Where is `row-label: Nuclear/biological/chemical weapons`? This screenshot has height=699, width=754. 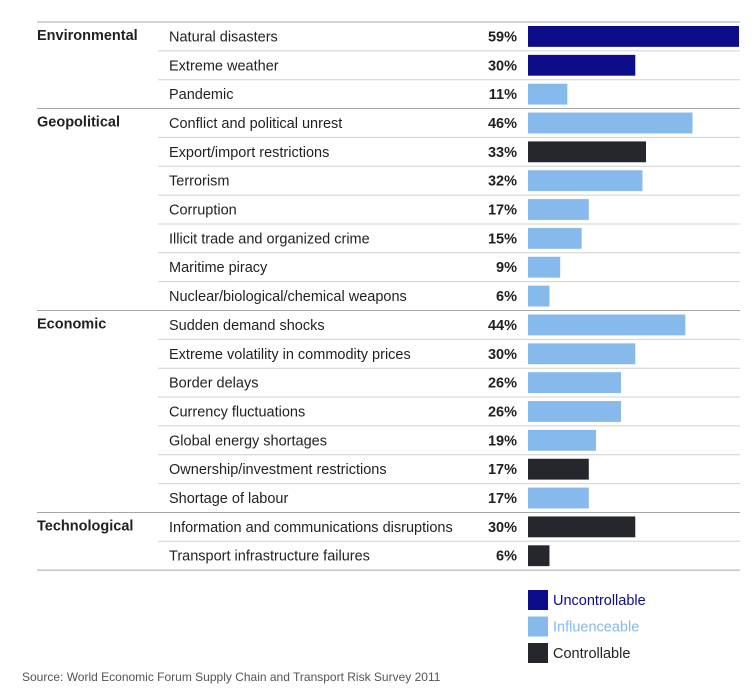
row-label: Nuclear/biological/chemical weapons is located at coordinates (288, 297).